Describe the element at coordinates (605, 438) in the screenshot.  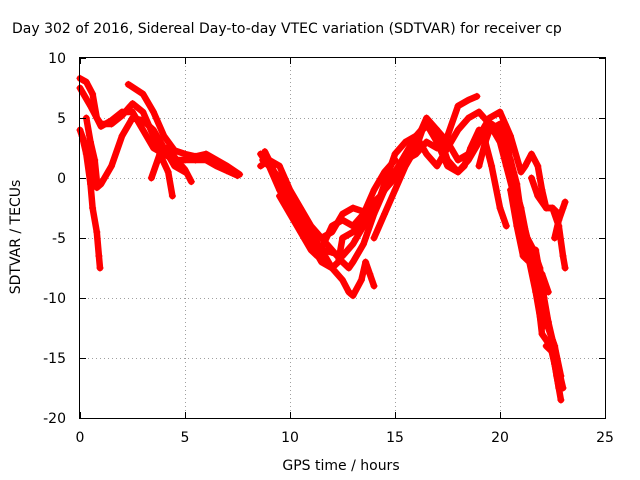
I see `x-tick-label: 25` at that location.